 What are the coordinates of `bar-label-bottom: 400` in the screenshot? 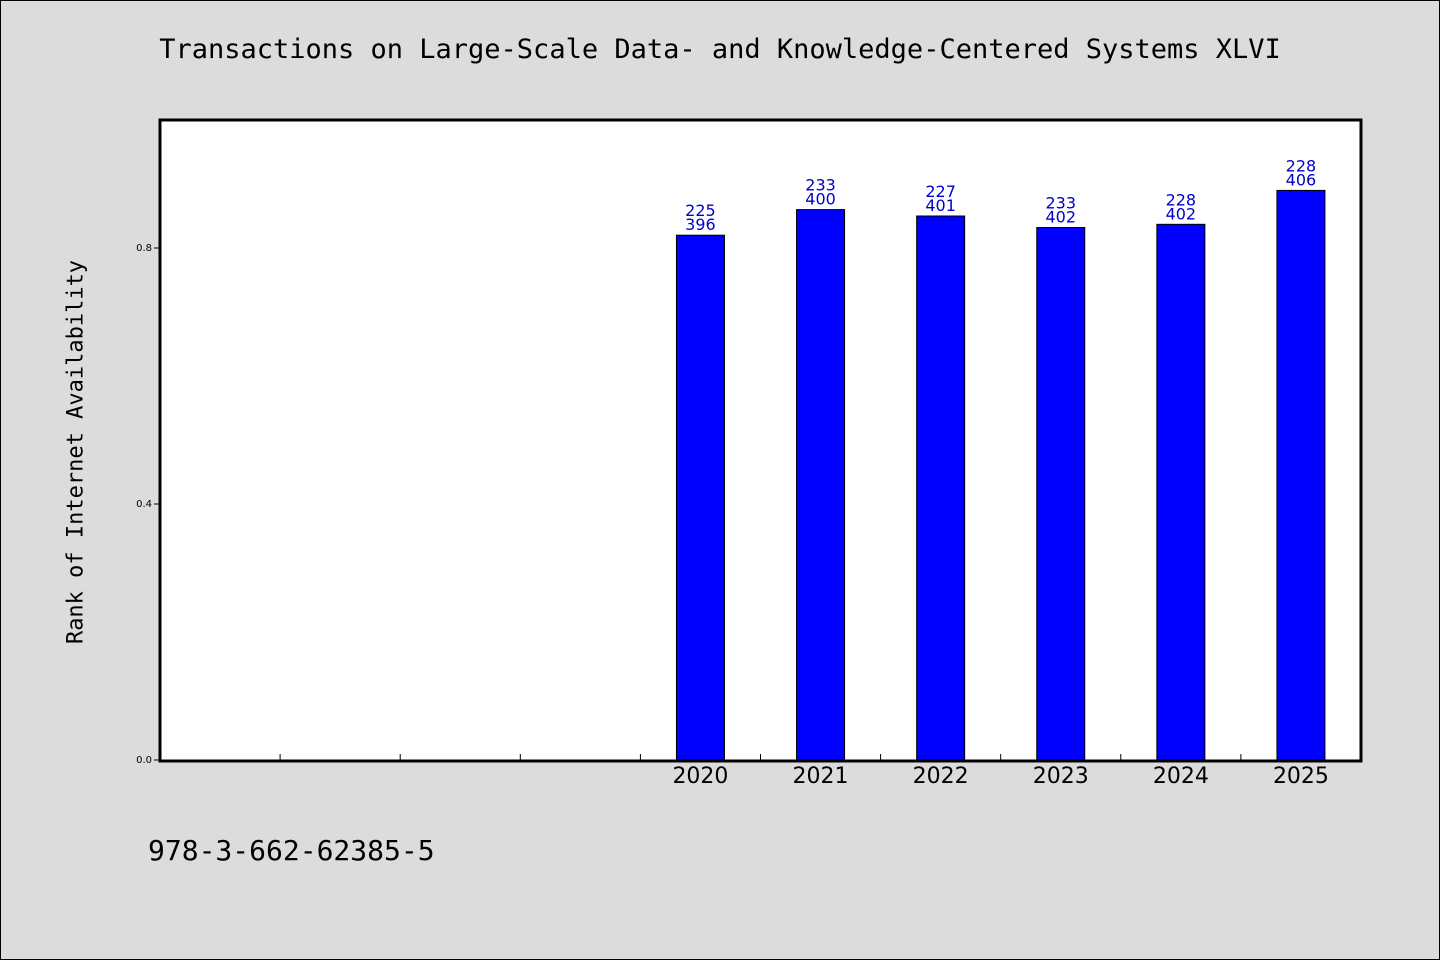 It's located at (820, 199).